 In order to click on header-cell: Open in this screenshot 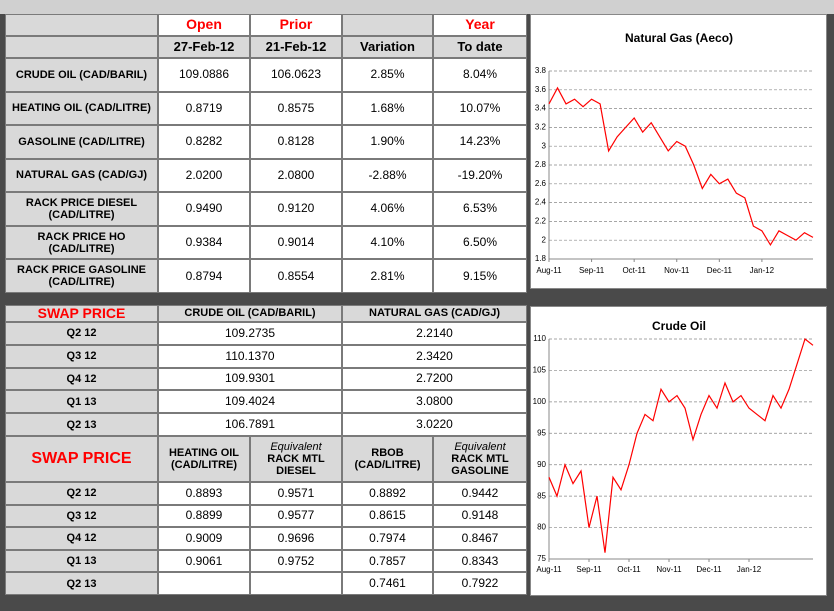, I will do `click(204, 25)`.